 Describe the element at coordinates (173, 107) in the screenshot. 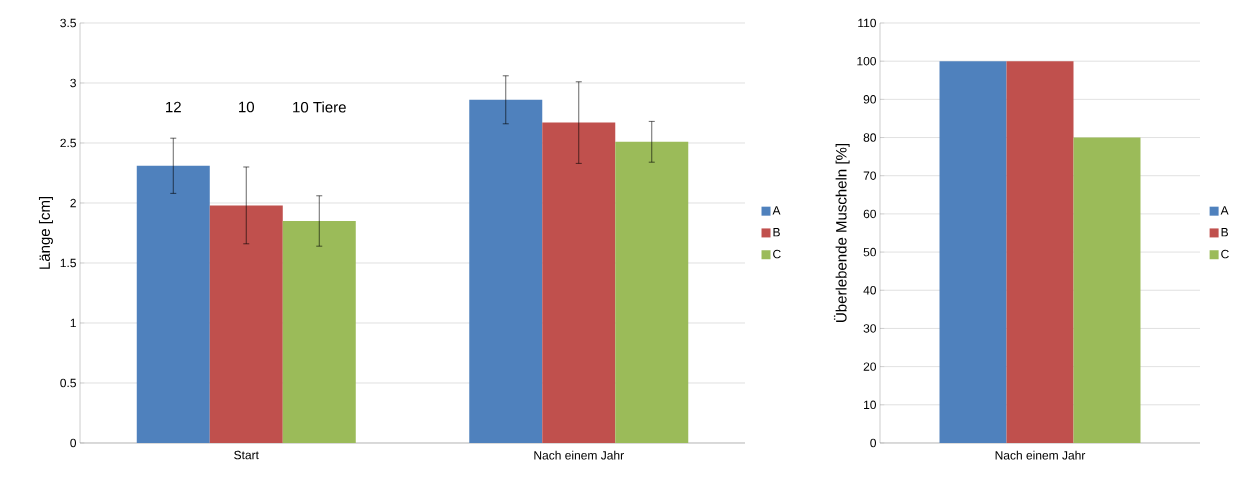

I see `annotation: 12` at that location.